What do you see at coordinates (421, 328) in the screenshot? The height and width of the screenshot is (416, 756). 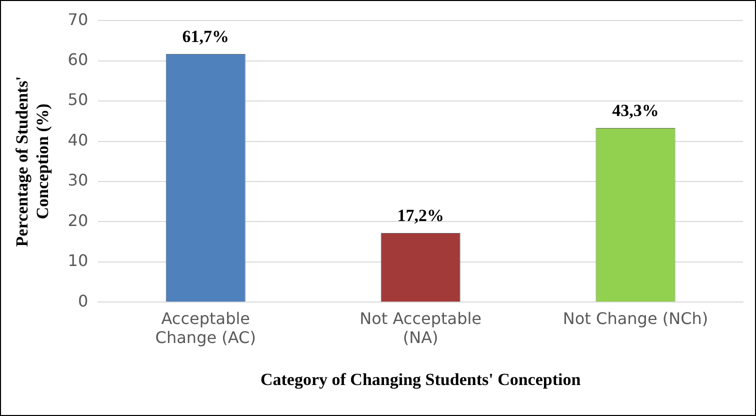 I see `x-tick-label: Not Acceptable (NA)` at bounding box center [421, 328].